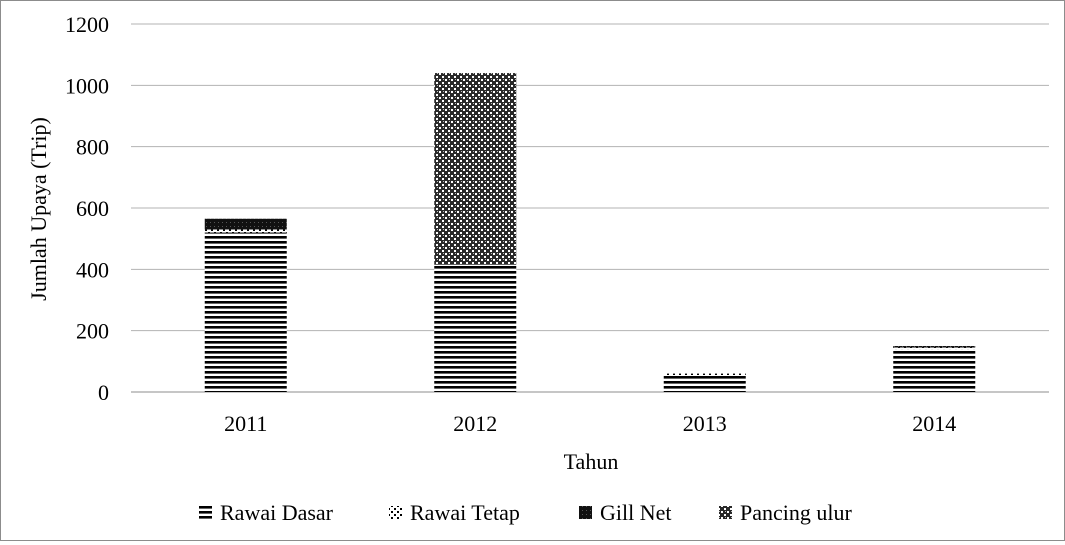 This screenshot has width=1065, height=545. What do you see at coordinates (92, 147) in the screenshot?
I see `y-tick-label: 800` at bounding box center [92, 147].